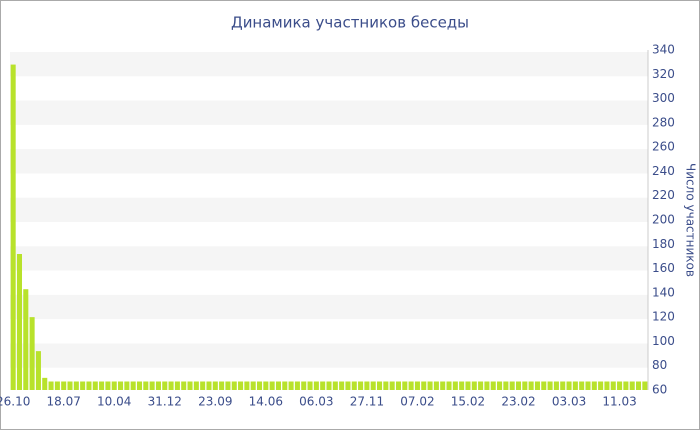 The image size is (700, 430). What do you see at coordinates (619, 402) in the screenshot?
I see `x-tick-label: 11.03` at bounding box center [619, 402].